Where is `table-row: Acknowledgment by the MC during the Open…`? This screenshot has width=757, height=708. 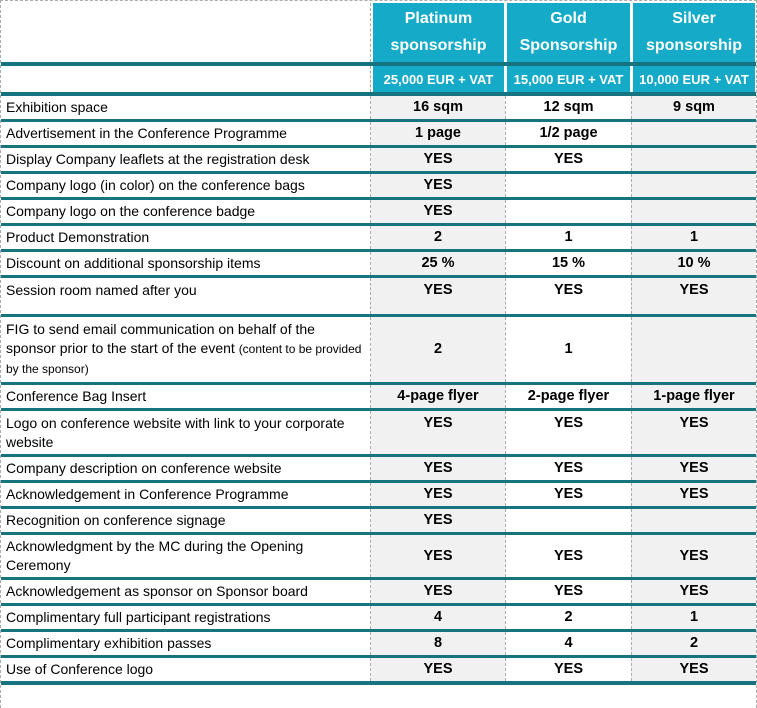 table-row: Acknowledgment by the MC during the Open… is located at coordinates (378, 557).